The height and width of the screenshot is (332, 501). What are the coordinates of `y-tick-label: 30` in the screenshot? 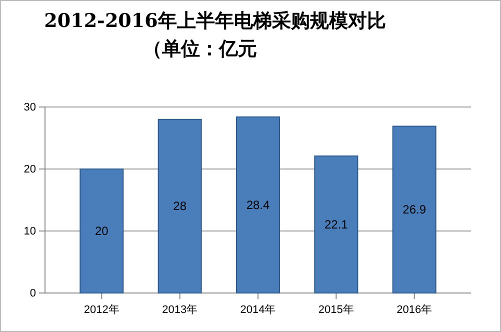 It's located at (30, 108).